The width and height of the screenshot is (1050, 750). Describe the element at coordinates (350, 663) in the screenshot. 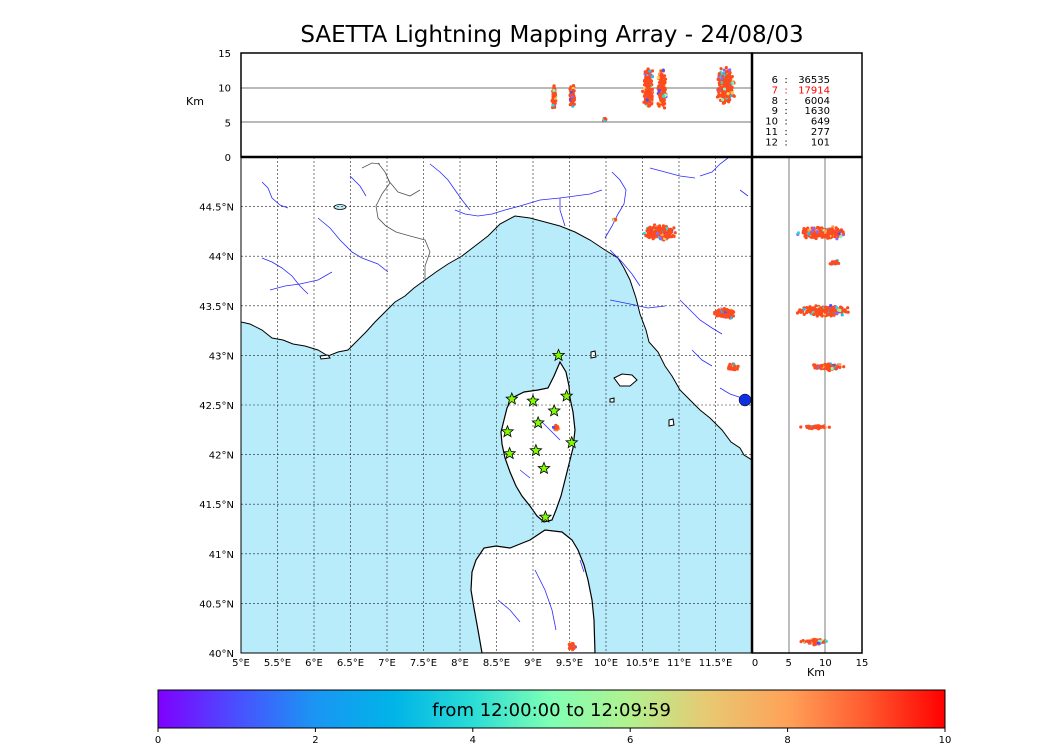

I see `lon-tick-label: 6.5°E` at that location.